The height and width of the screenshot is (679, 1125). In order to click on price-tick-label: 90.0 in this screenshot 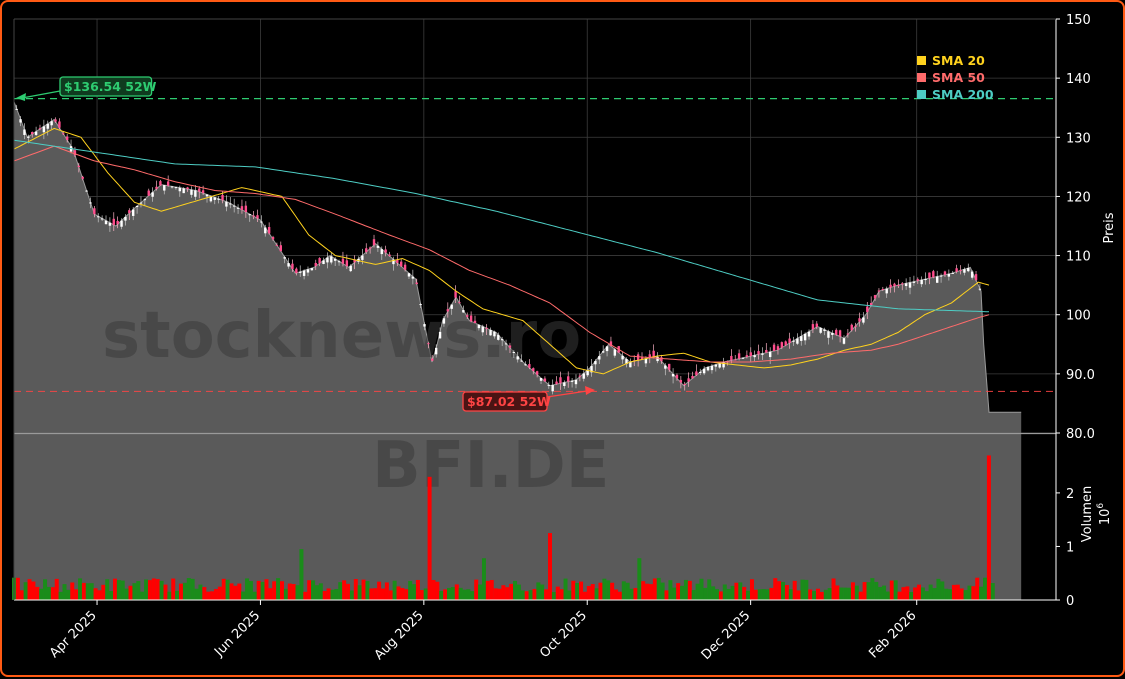, I will do `click(1080, 375)`.